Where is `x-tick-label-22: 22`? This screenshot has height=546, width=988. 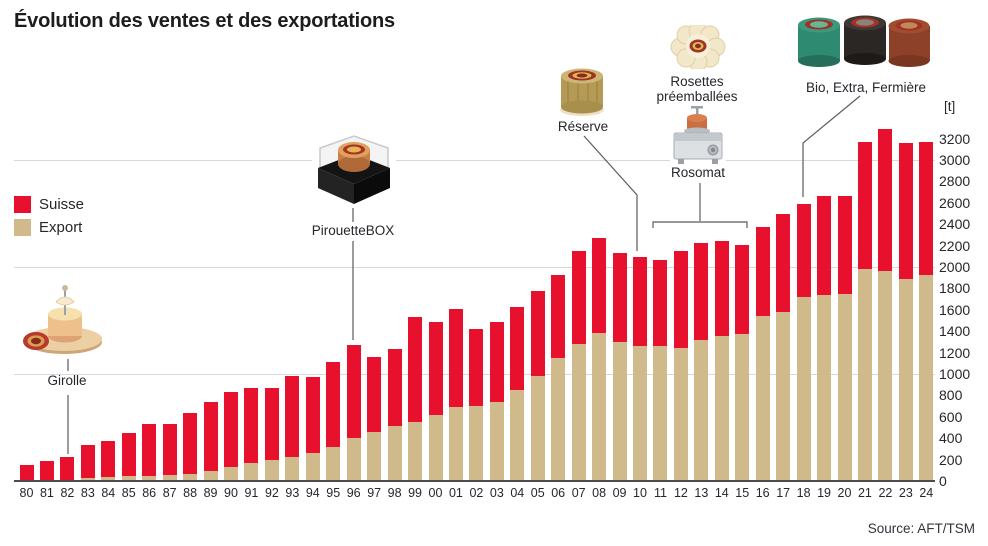
x-tick-label-22: 22 is located at coordinates (885, 493).